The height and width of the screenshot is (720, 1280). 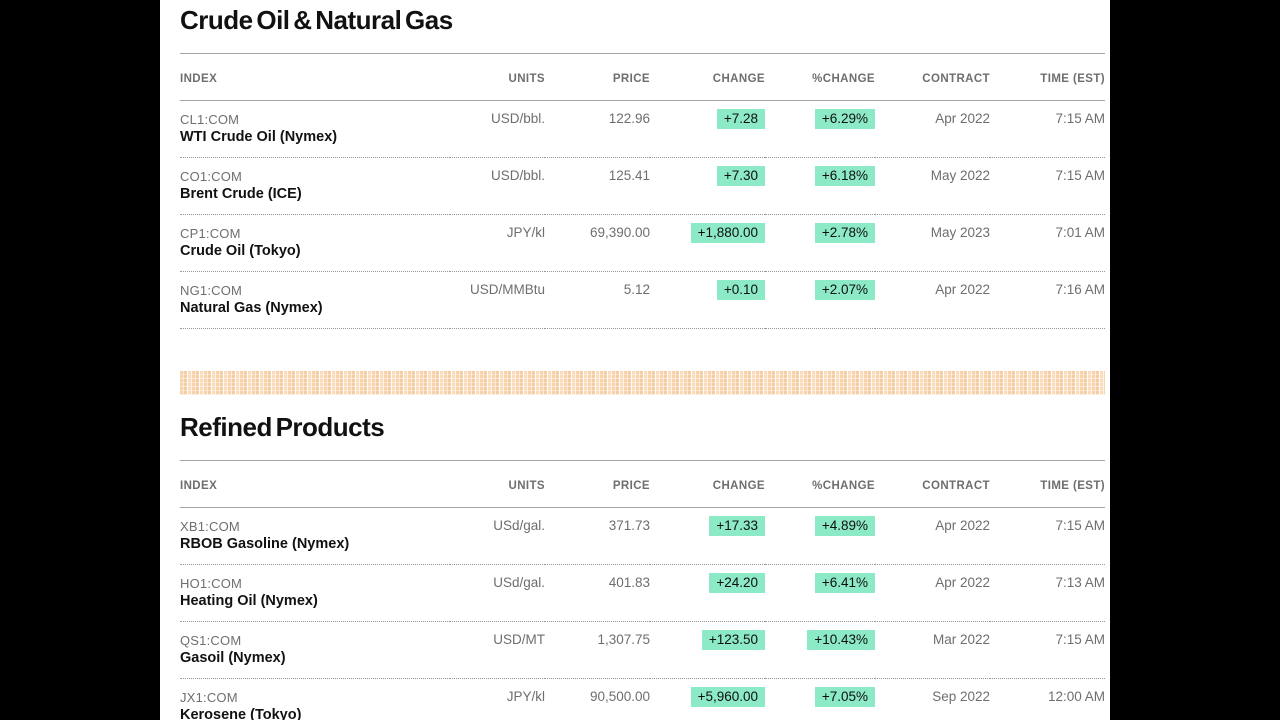 What do you see at coordinates (844, 526) in the screenshot?
I see `pct-change-badge: +4.89%` at bounding box center [844, 526].